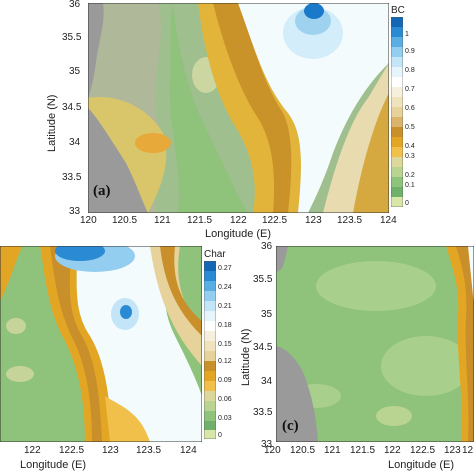 Image resolution: width=474 pixels, height=474 pixels. What do you see at coordinates (32, 450) in the screenshot?
I see `xtick-b: 122` at bounding box center [32, 450].